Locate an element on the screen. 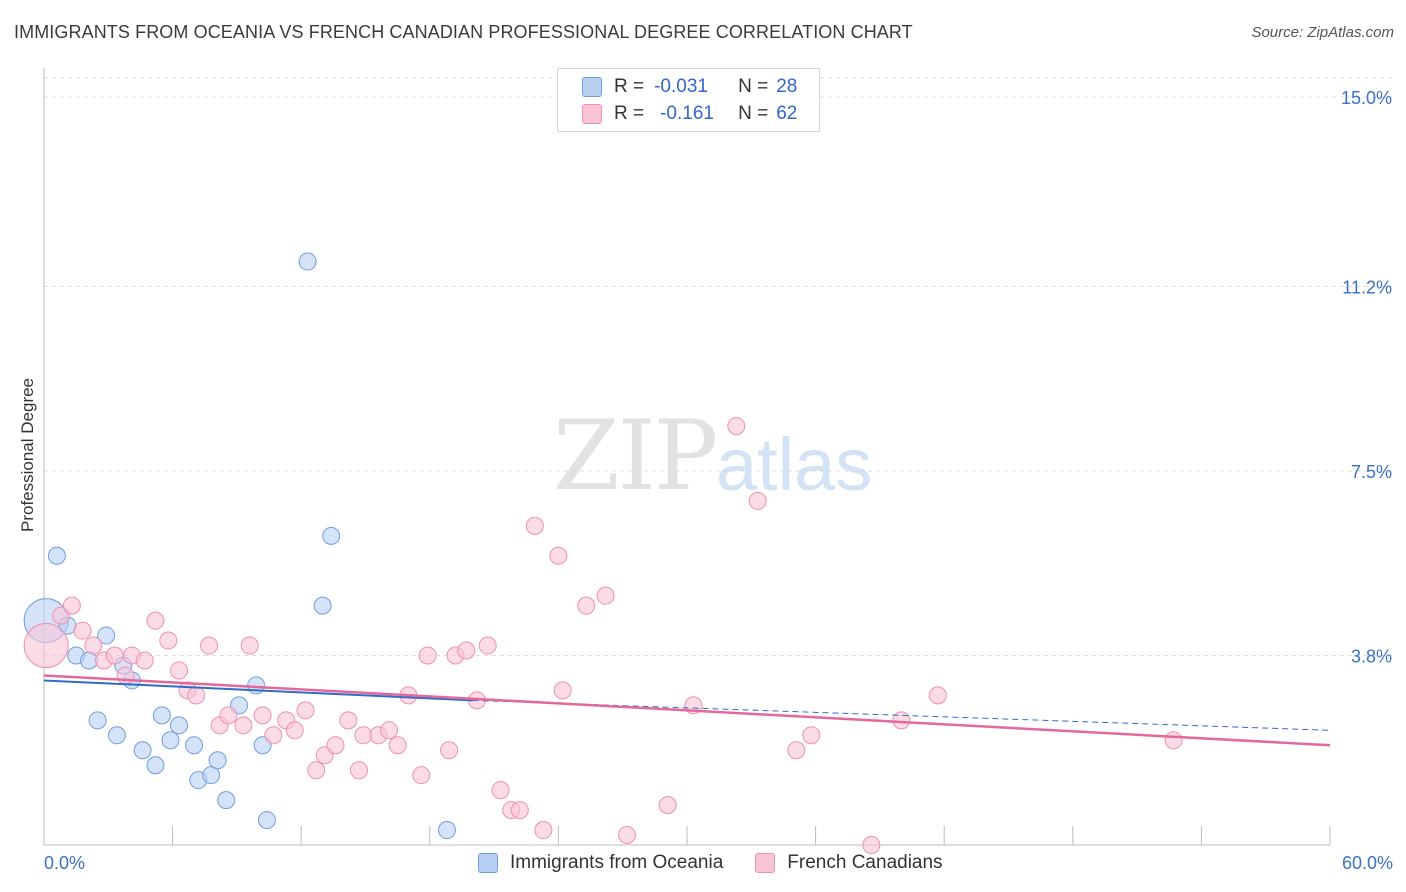 Image resolution: width=1406 pixels, height=892 pixels. legend-r-value-oceania: -0.031 is located at coordinates (681, 86).